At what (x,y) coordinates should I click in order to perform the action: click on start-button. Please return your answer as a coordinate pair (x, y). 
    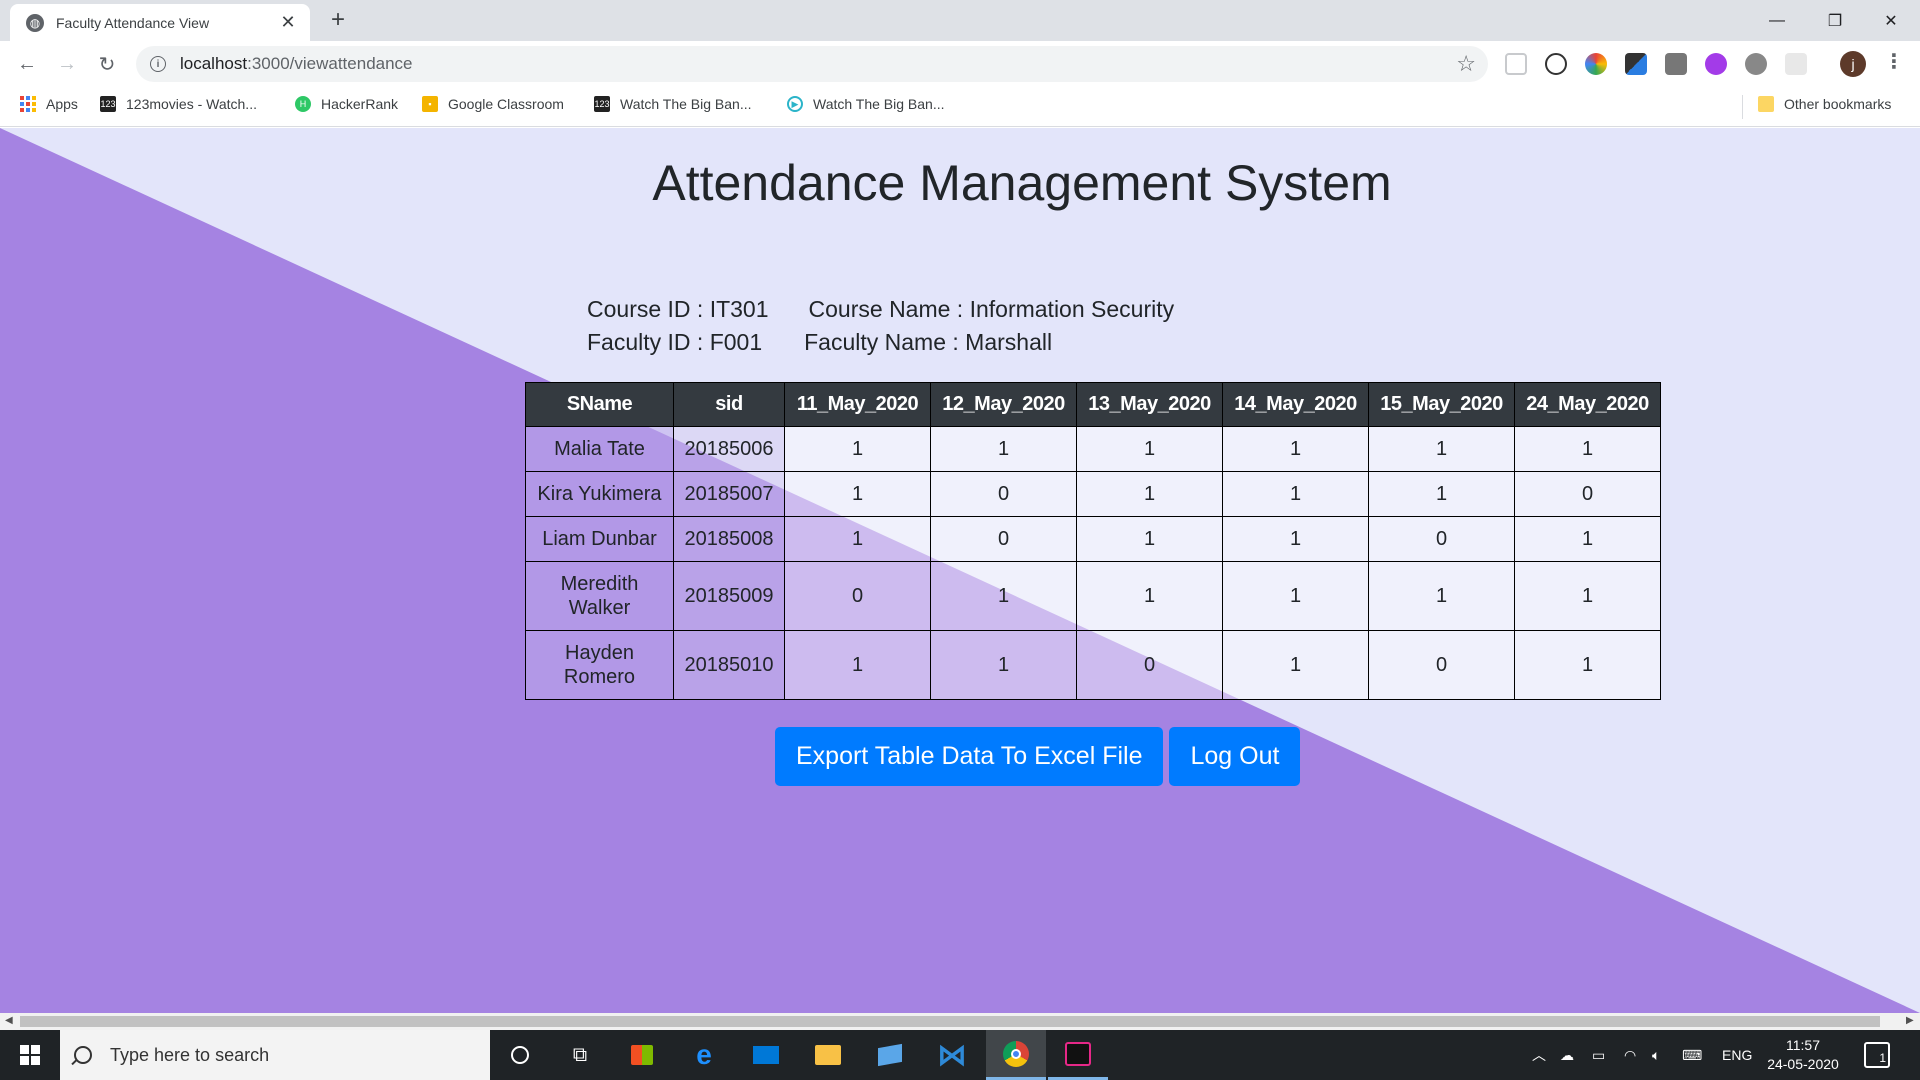
    Looking at the image, I should click on (30, 1055).